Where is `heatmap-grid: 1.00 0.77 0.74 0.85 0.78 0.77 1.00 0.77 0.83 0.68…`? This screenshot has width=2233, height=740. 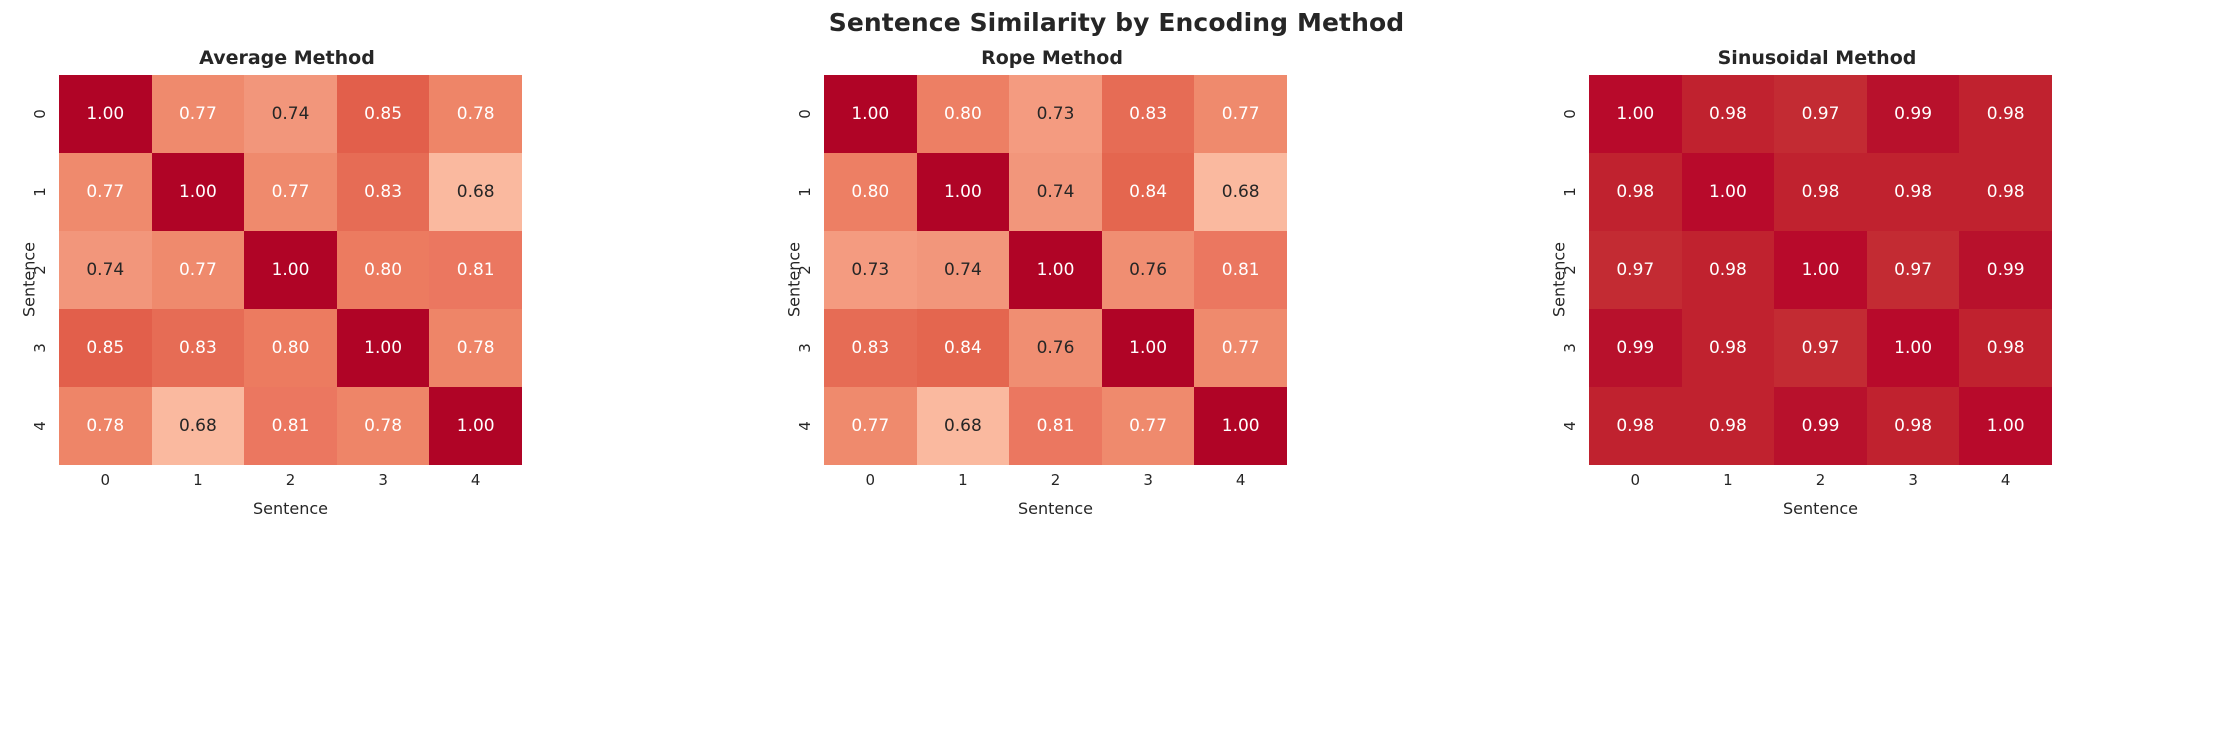
heatmap-grid: 1.00 0.77 0.74 0.85 0.78 0.77 1.00 0.77 0.83 0.68… is located at coordinates (290, 270).